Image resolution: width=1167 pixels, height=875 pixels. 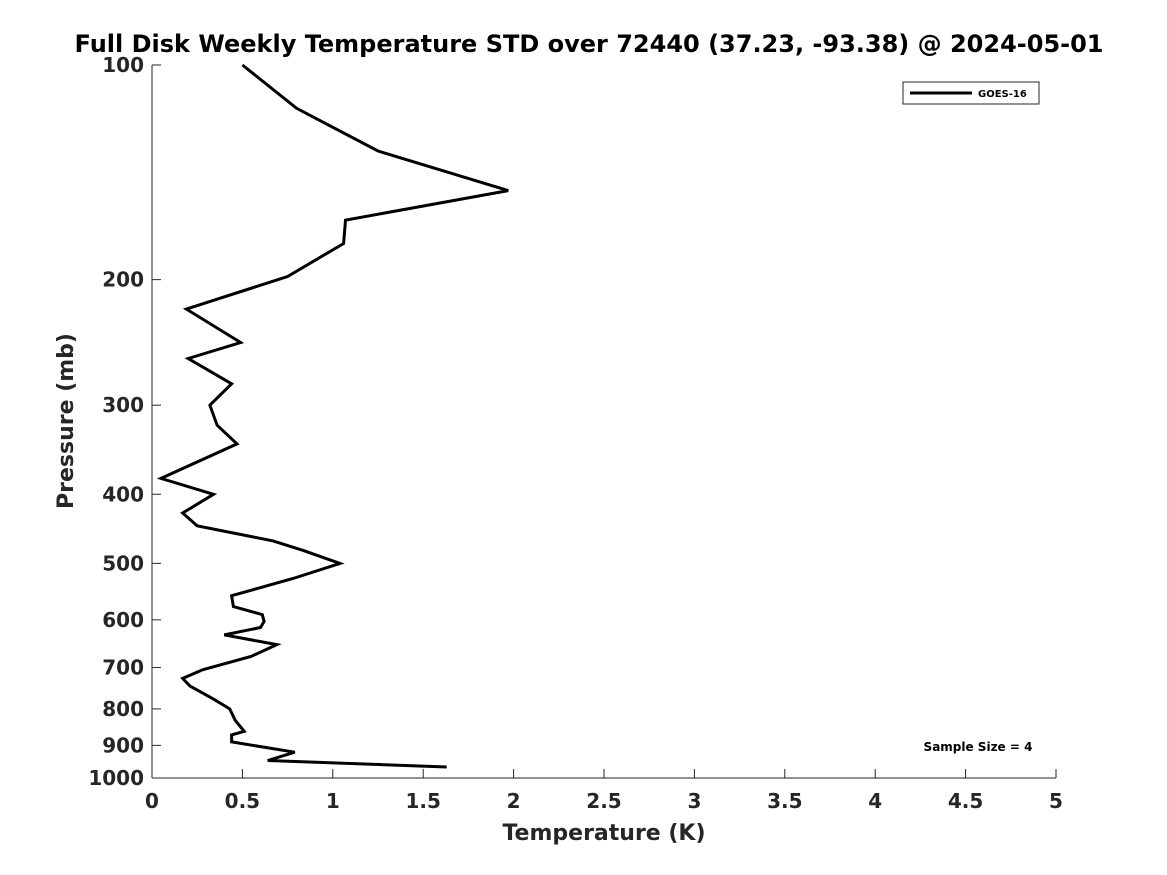 What do you see at coordinates (123, 563) in the screenshot?
I see `y-tick-label: 500` at bounding box center [123, 563].